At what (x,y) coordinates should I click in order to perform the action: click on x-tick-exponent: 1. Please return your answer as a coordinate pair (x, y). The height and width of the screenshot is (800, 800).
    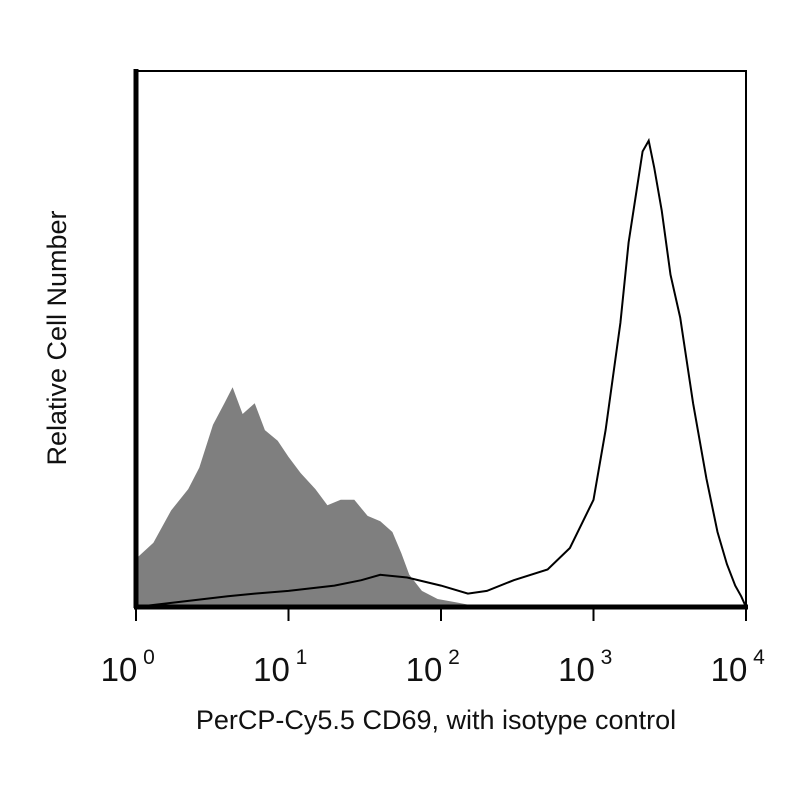
    Looking at the image, I should click on (302, 657).